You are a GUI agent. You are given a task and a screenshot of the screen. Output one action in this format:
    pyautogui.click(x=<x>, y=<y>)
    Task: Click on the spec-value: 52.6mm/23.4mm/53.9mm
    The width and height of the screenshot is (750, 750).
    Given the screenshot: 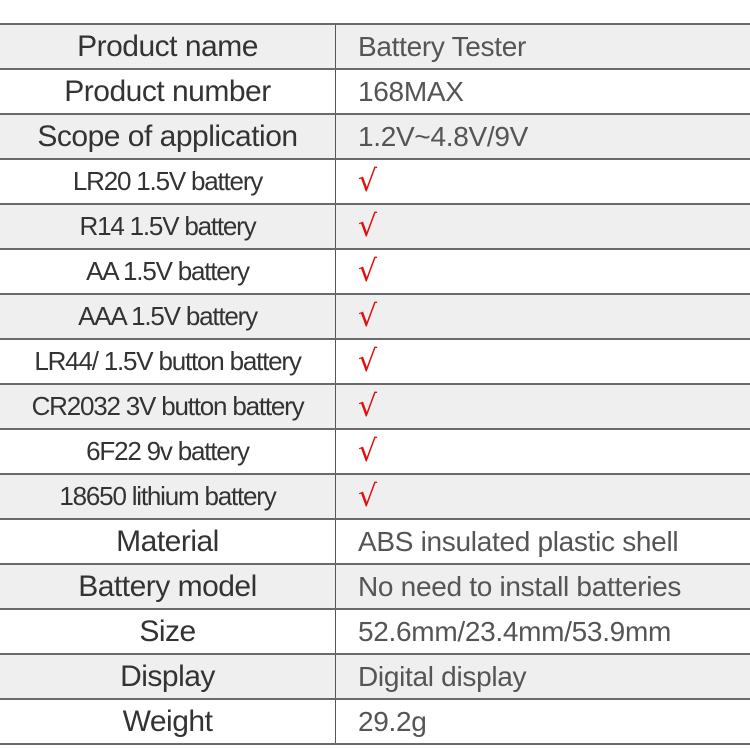 What is the action you would take?
    pyautogui.click(x=542, y=631)
    